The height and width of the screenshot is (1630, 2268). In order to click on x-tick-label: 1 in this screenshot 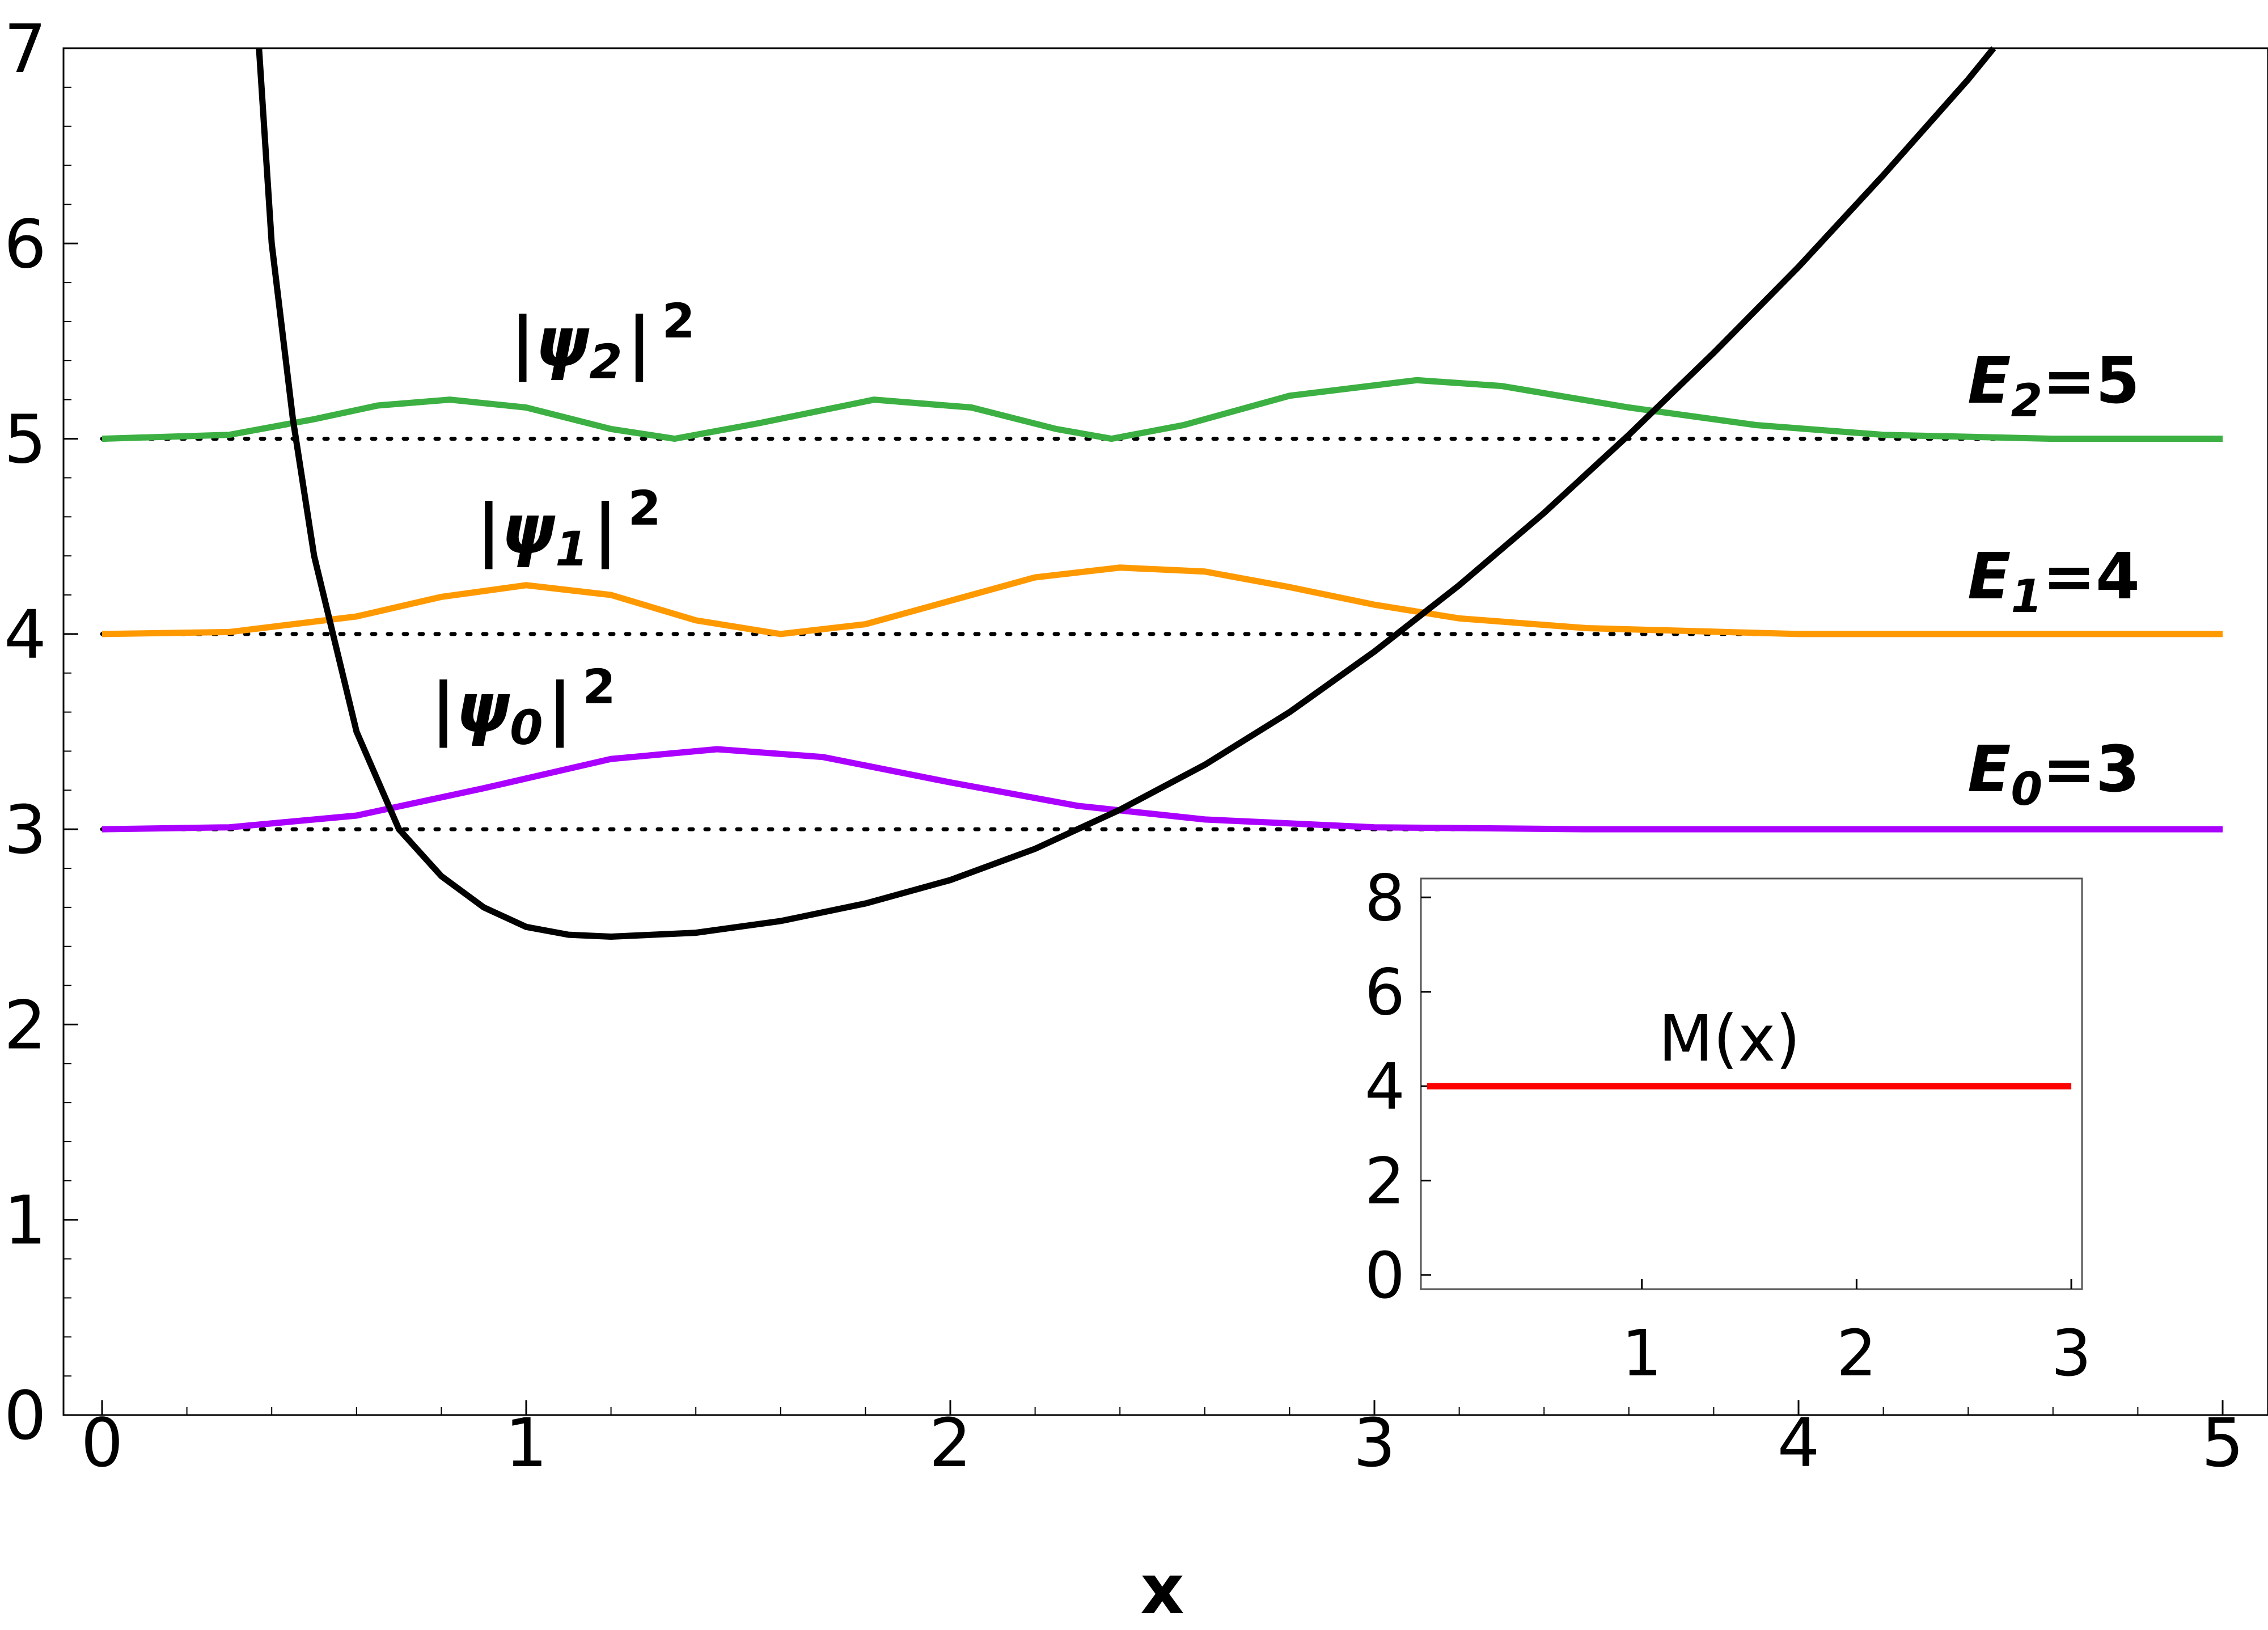, I will do `click(526, 1443)`.